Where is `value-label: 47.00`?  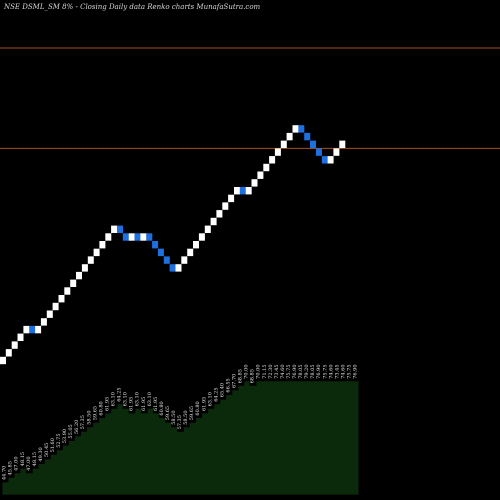 value-label: 47.00 is located at coordinates (17, 463).